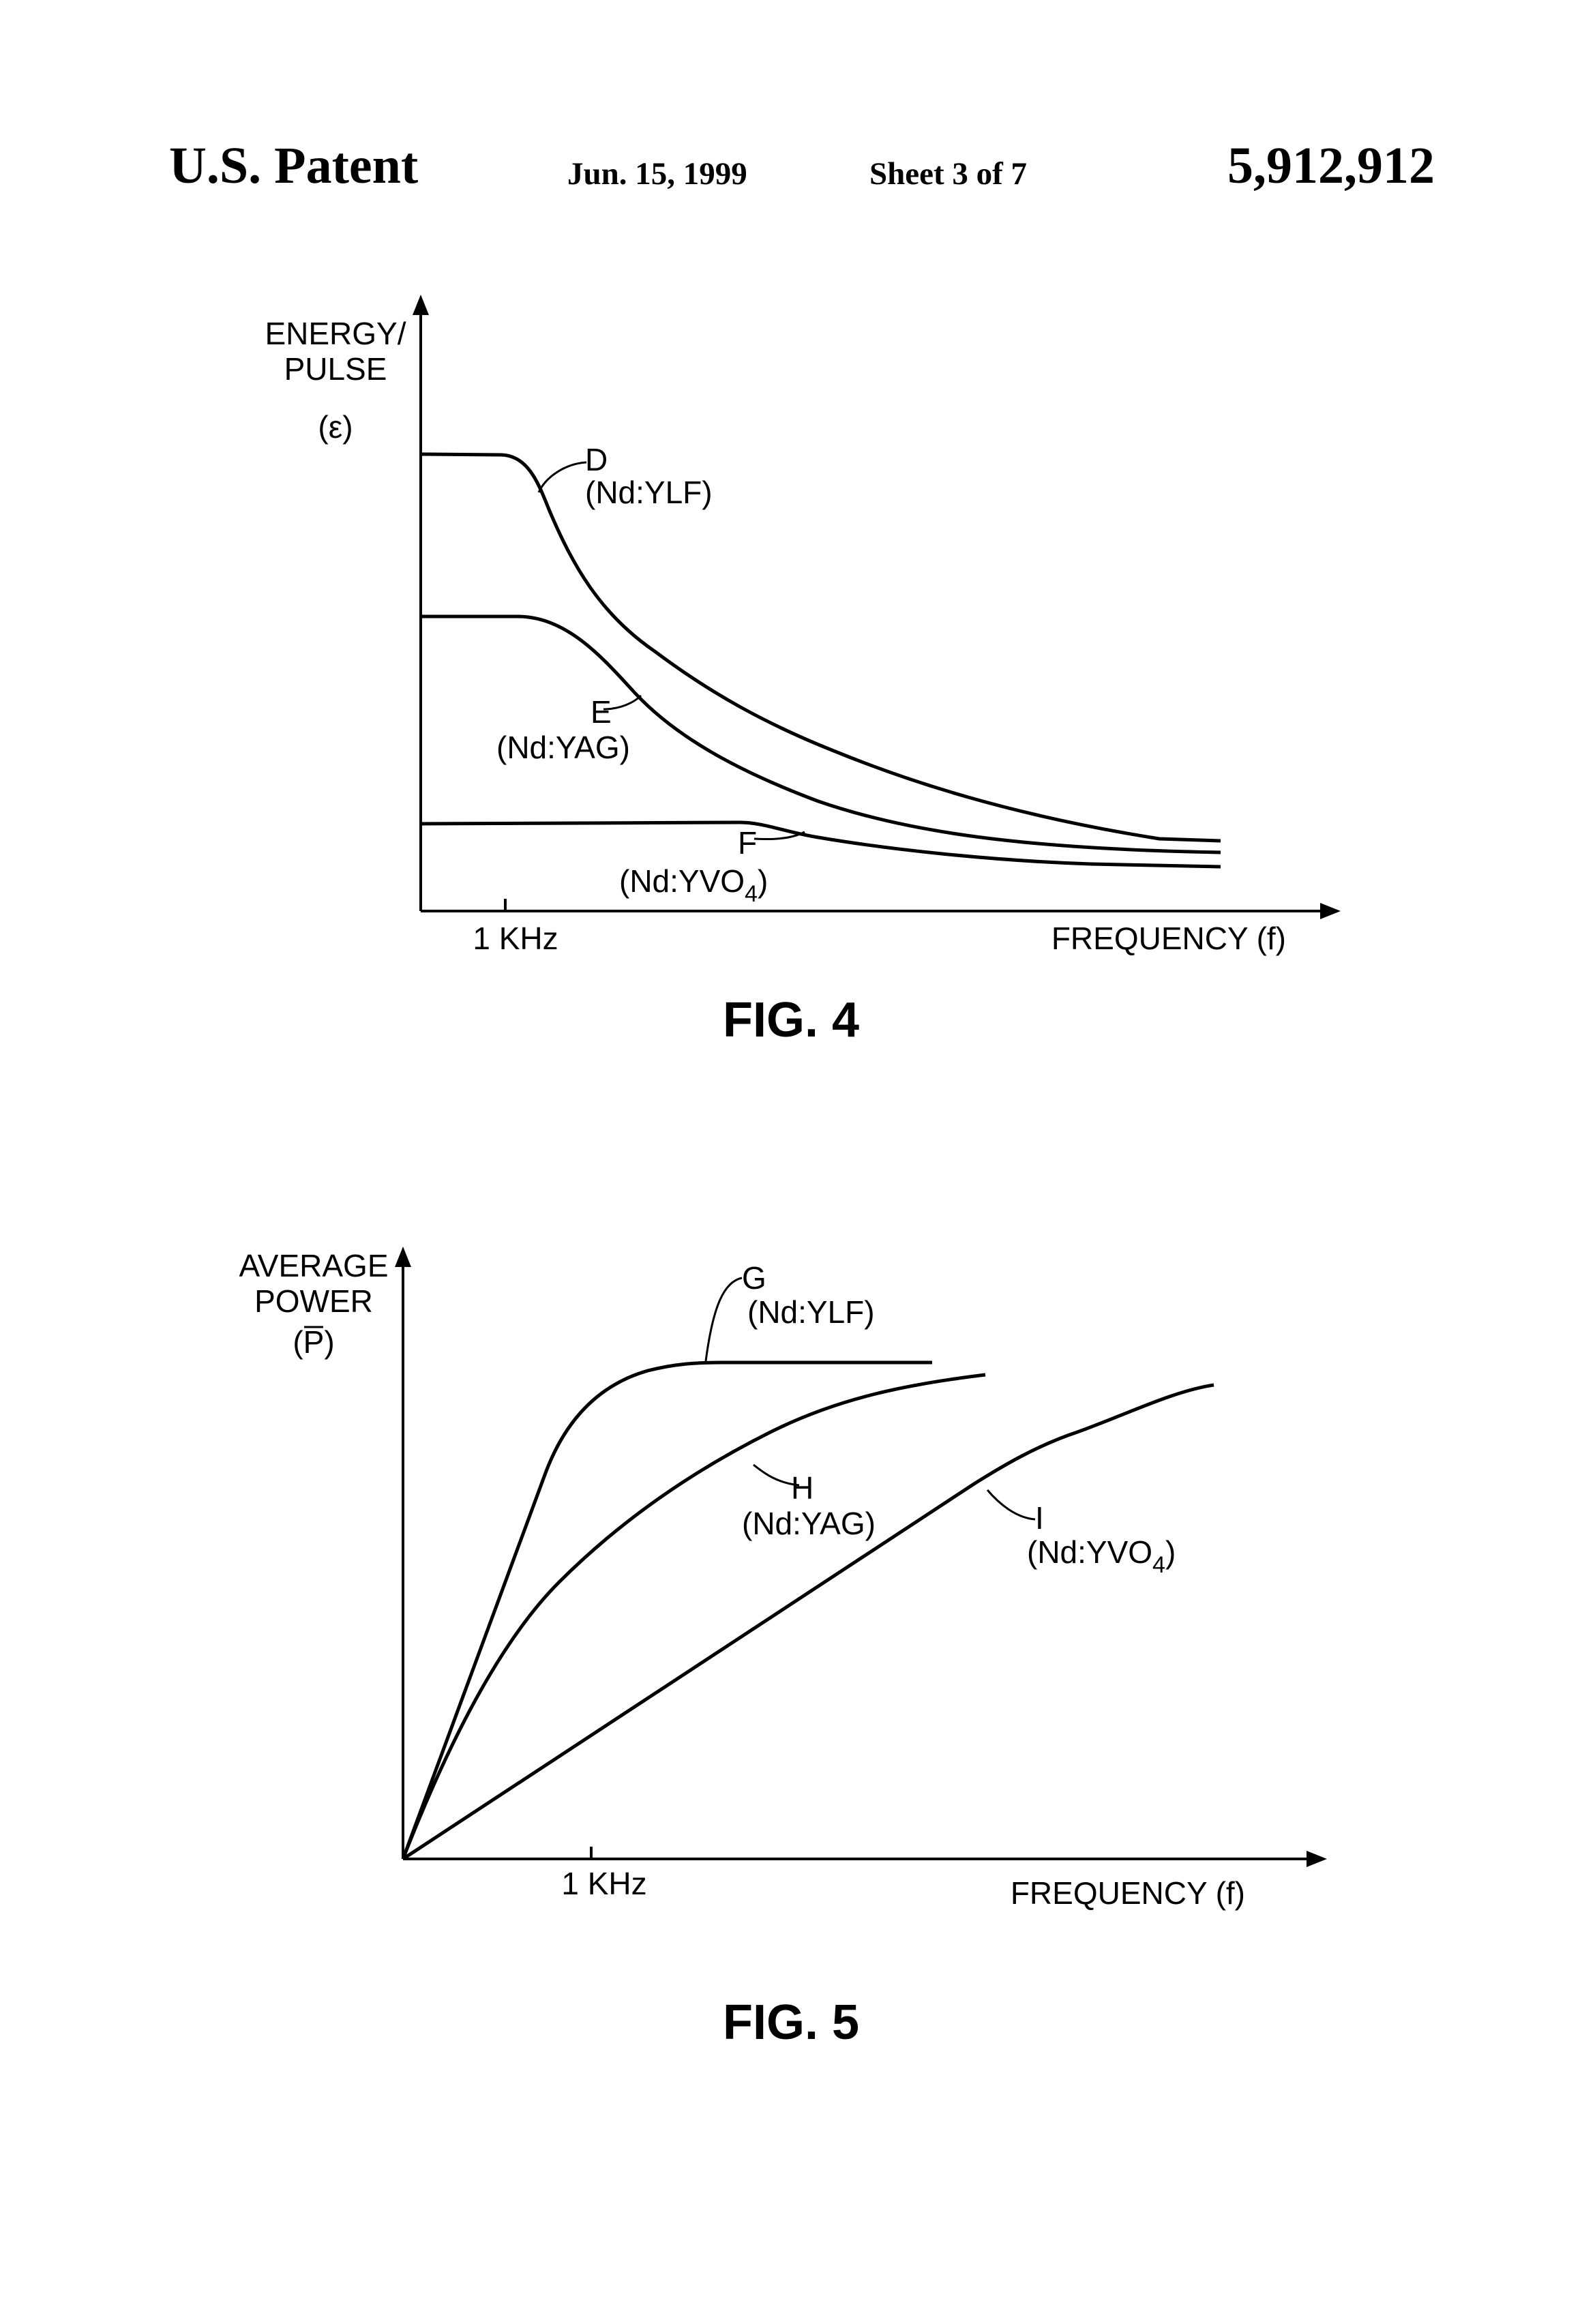 The height and width of the screenshot is (2324, 1582). What do you see at coordinates (809, 1523) in the screenshot?
I see `fig5-curve-h-material: (Nd:YAG)` at bounding box center [809, 1523].